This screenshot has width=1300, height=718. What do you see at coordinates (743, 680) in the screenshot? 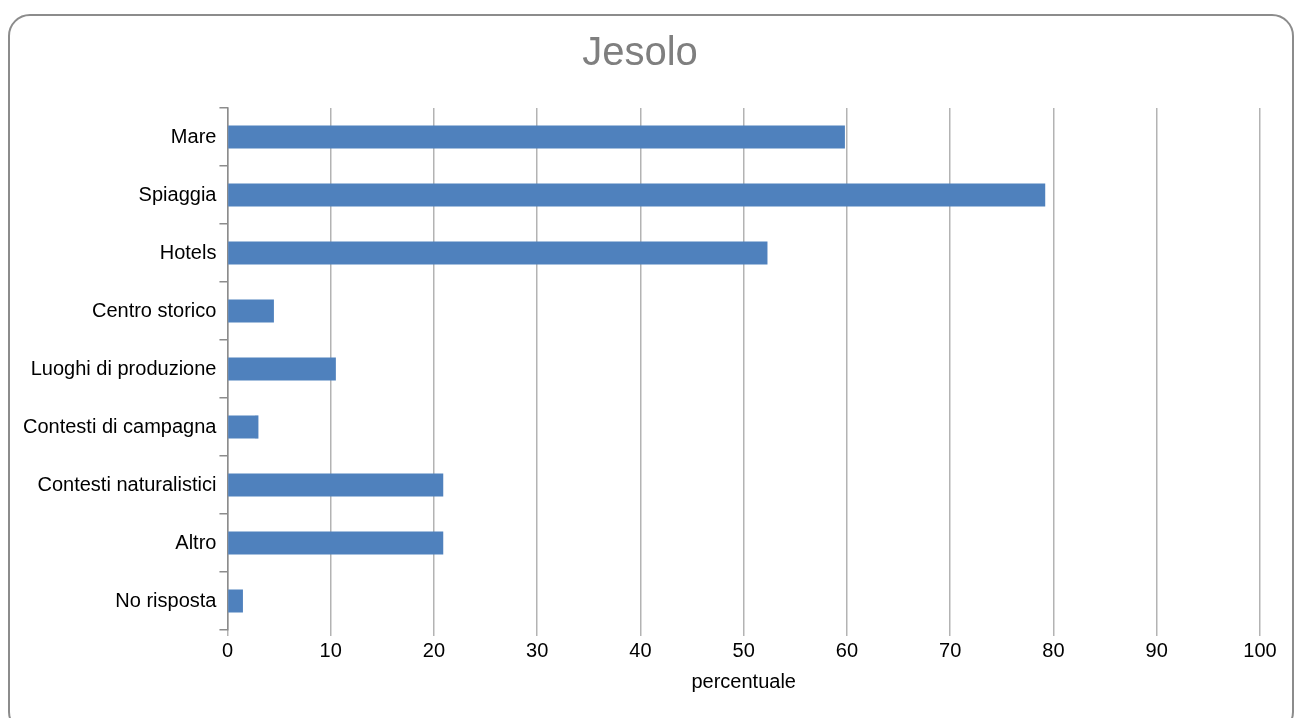
I see `x-axis-title: percentuale` at bounding box center [743, 680].